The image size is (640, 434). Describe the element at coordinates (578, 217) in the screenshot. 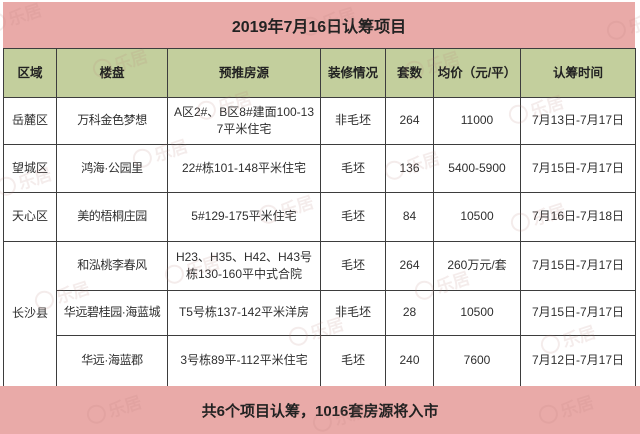

I see `cell-period: 7月16日-7月18日` at that location.